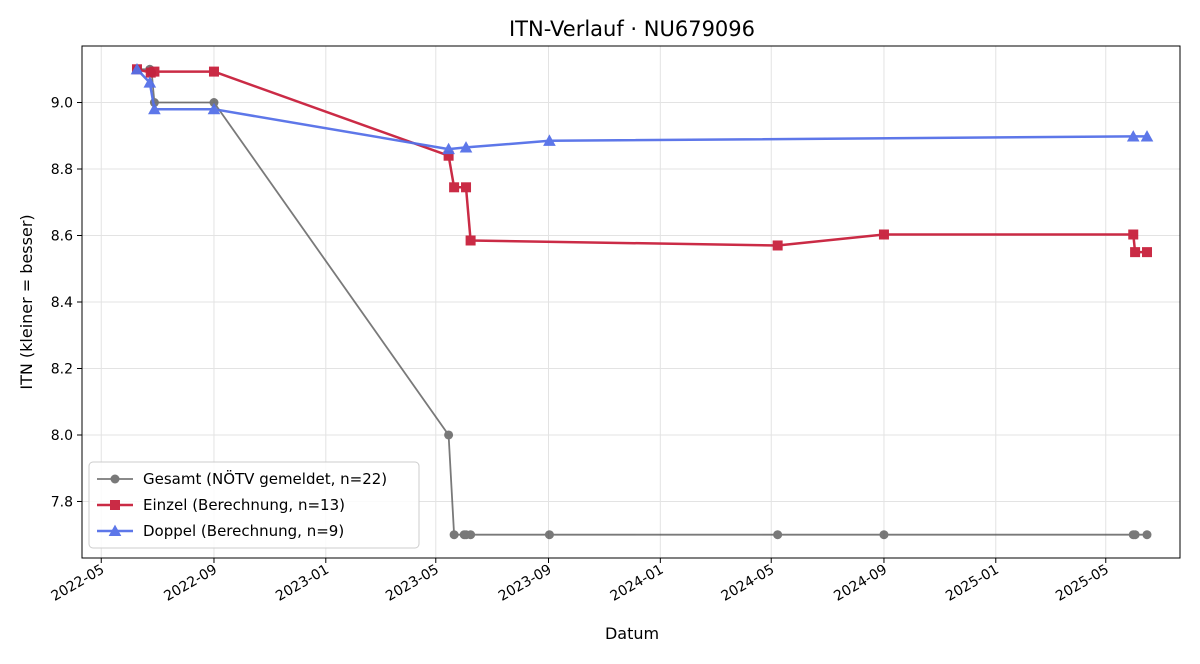 The height and width of the screenshot is (664, 1200). Describe the element at coordinates (412, 583) in the screenshot. I see `x-tick-label: 2023-05` at that location.